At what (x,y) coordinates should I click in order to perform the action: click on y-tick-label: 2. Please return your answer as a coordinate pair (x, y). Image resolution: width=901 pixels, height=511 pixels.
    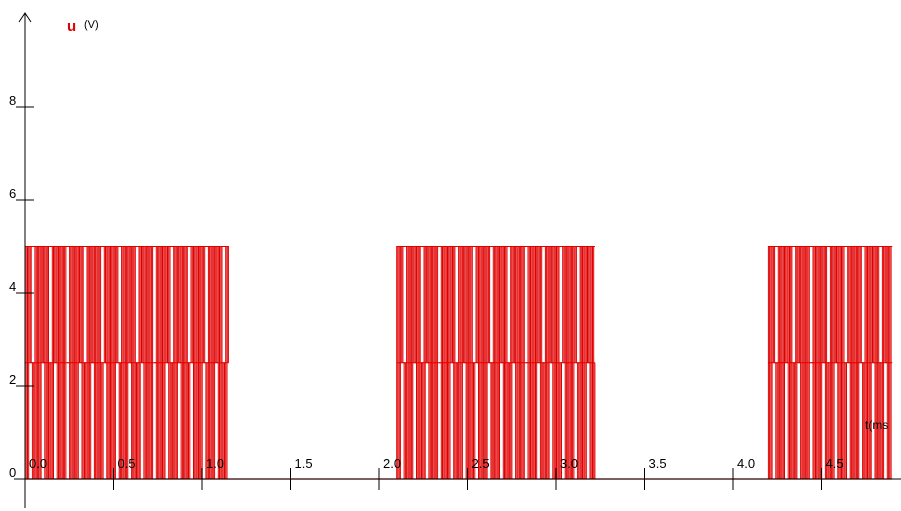
    Looking at the image, I should click on (12, 379).